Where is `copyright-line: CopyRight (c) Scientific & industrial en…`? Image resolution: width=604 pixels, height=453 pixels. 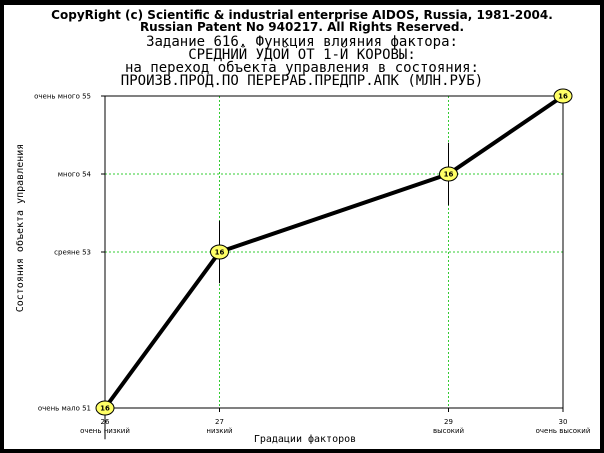 copyright-line: CopyRight (c) Scientific & industrial en… is located at coordinates (302, 15).